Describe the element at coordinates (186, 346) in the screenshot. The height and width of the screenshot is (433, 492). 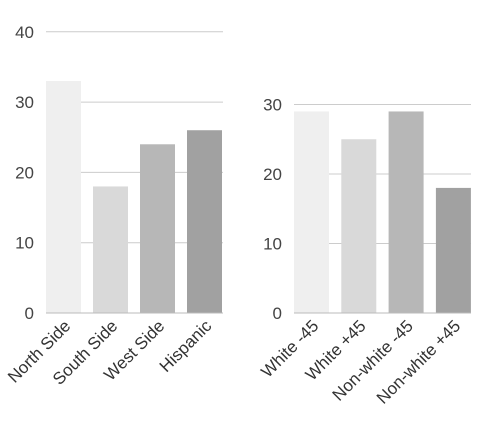
I see `x-tick-label: Hispanic` at that location.